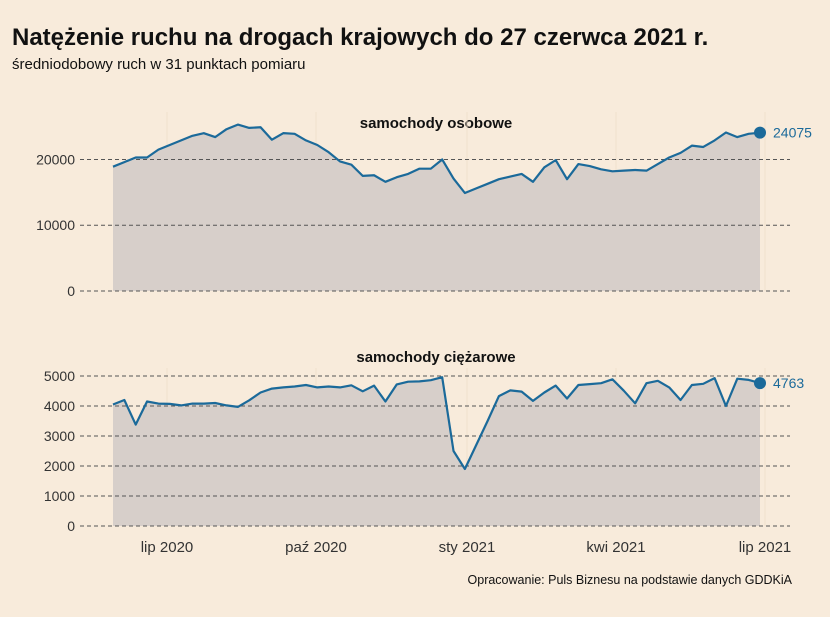  Describe the element at coordinates (792, 133) in the screenshot. I see `end-value-label: 24075` at that location.